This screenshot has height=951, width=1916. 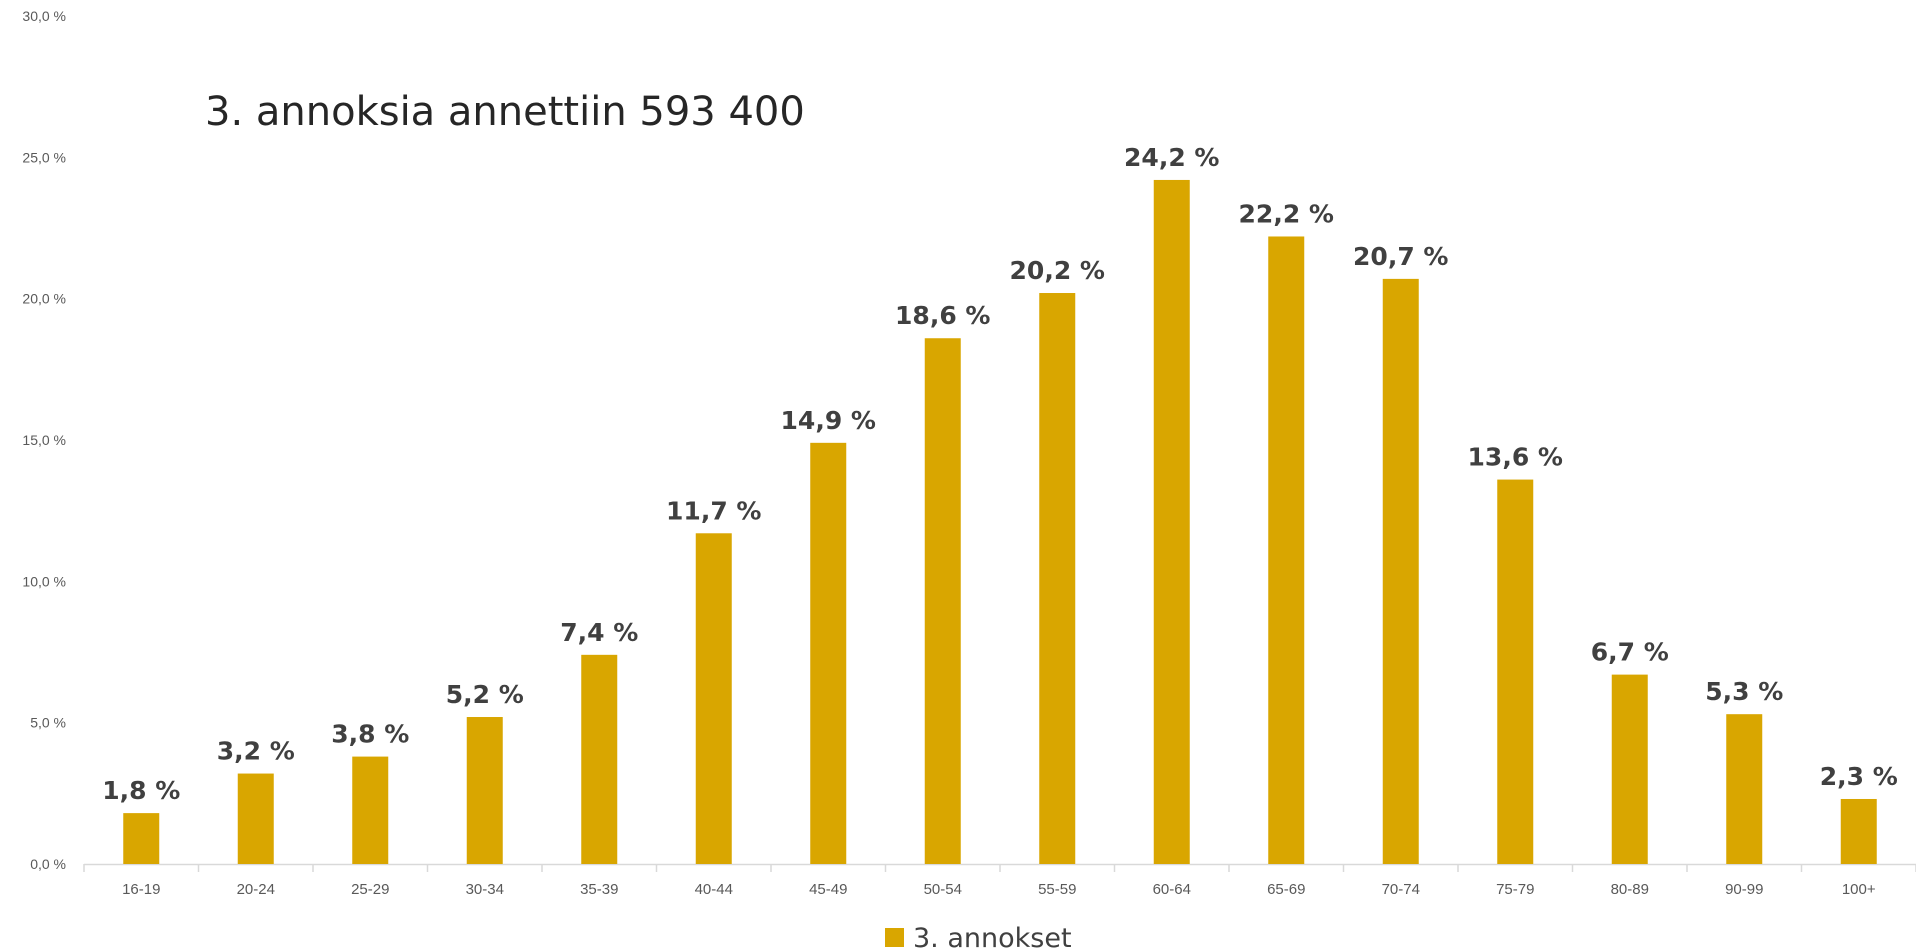 What do you see at coordinates (1172, 889) in the screenshot?
I see `x-tick-label: 60-64` at bounding box center [1172, 889].